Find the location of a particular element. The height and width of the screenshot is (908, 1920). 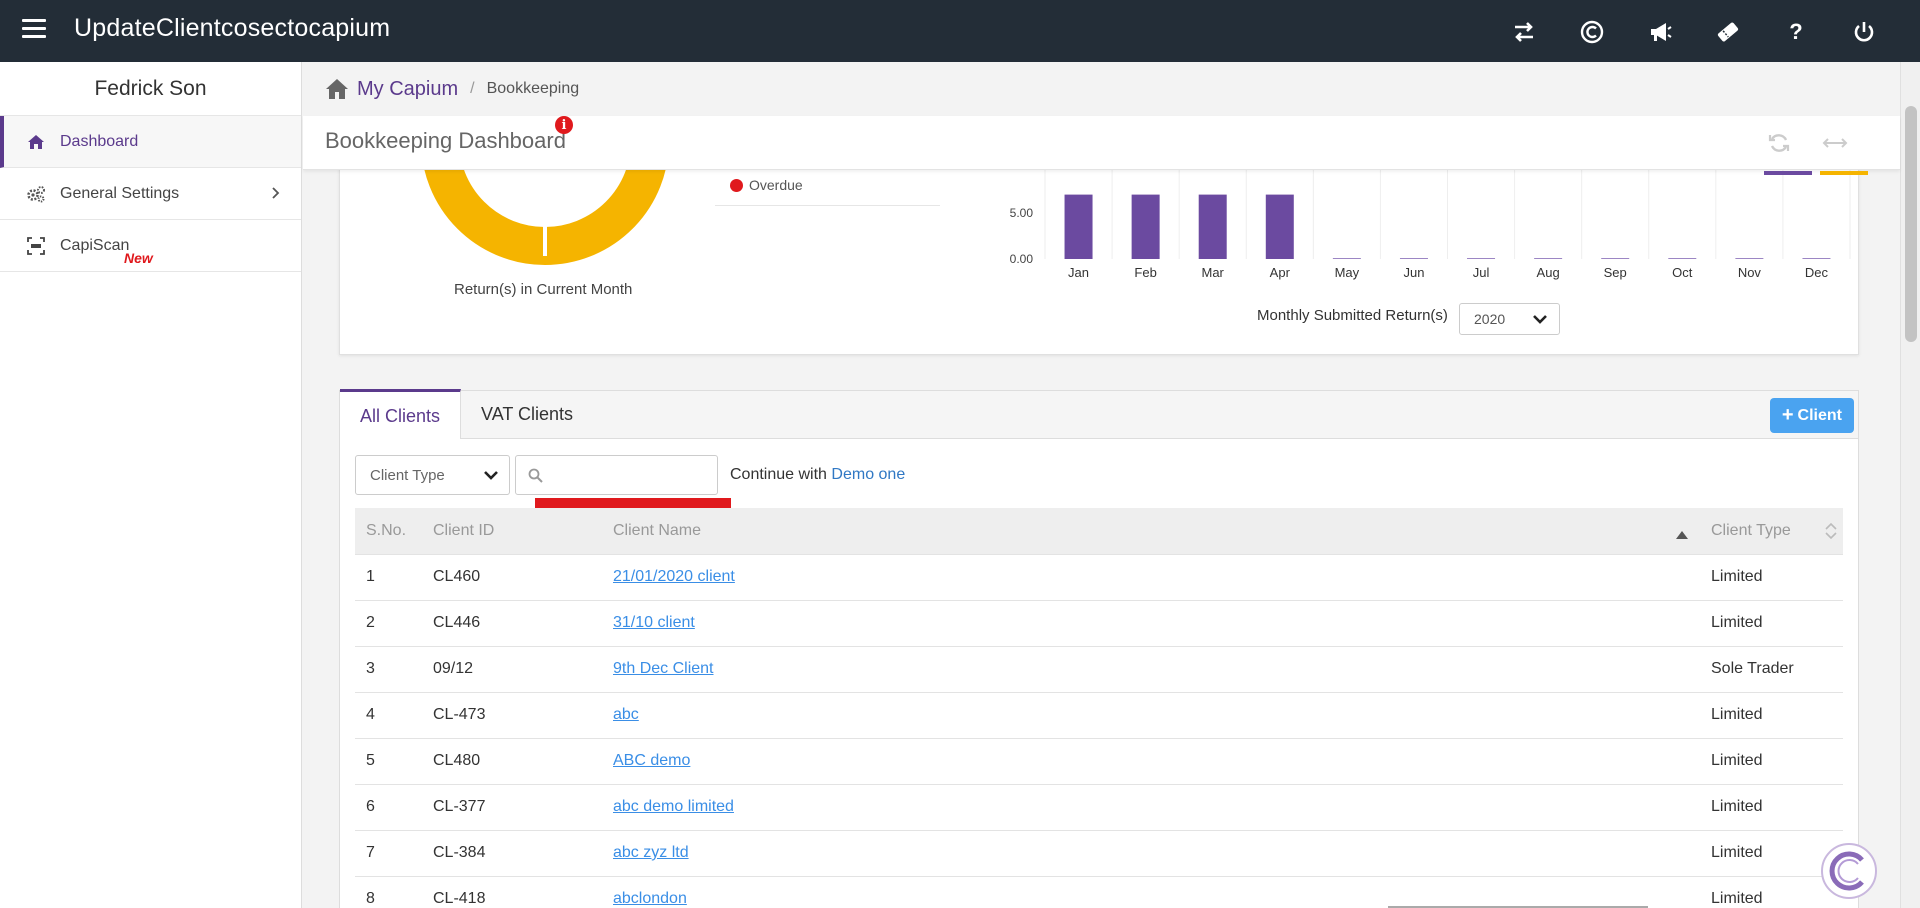

home-icon is located at coordinates (337, 89).